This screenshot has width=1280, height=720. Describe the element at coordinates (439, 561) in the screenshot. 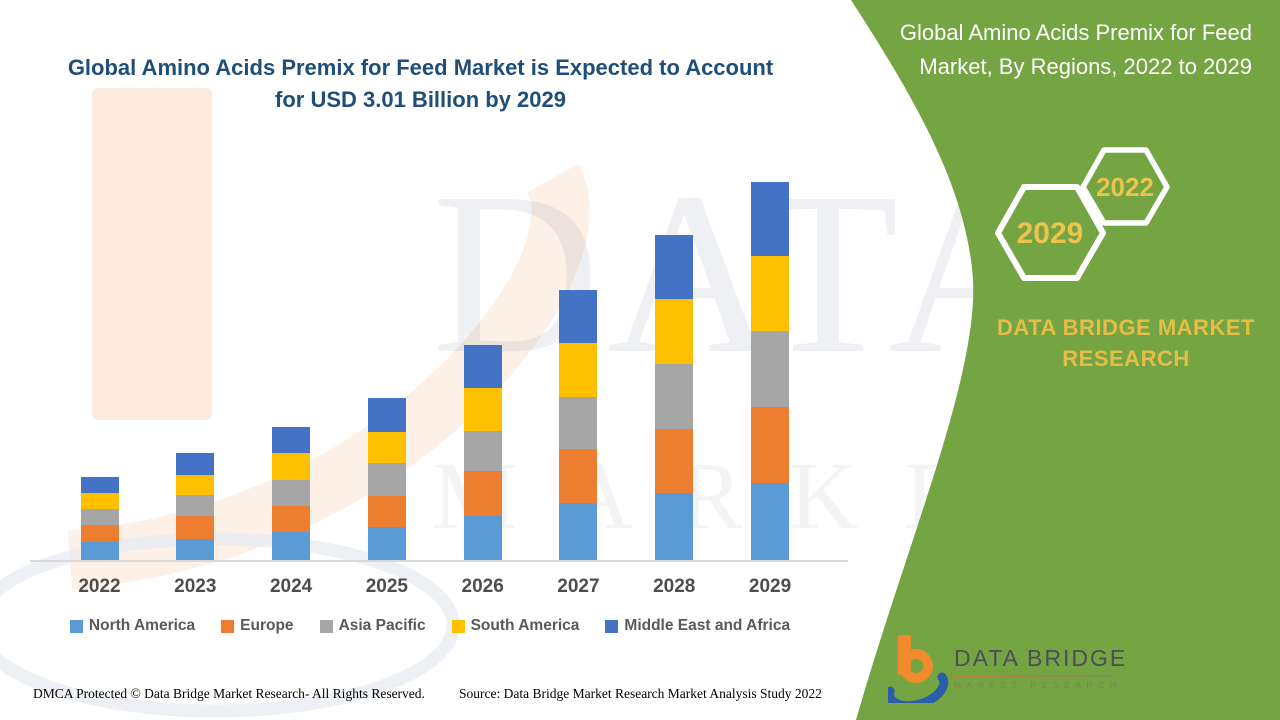

I see `x-axis-line` at that location.